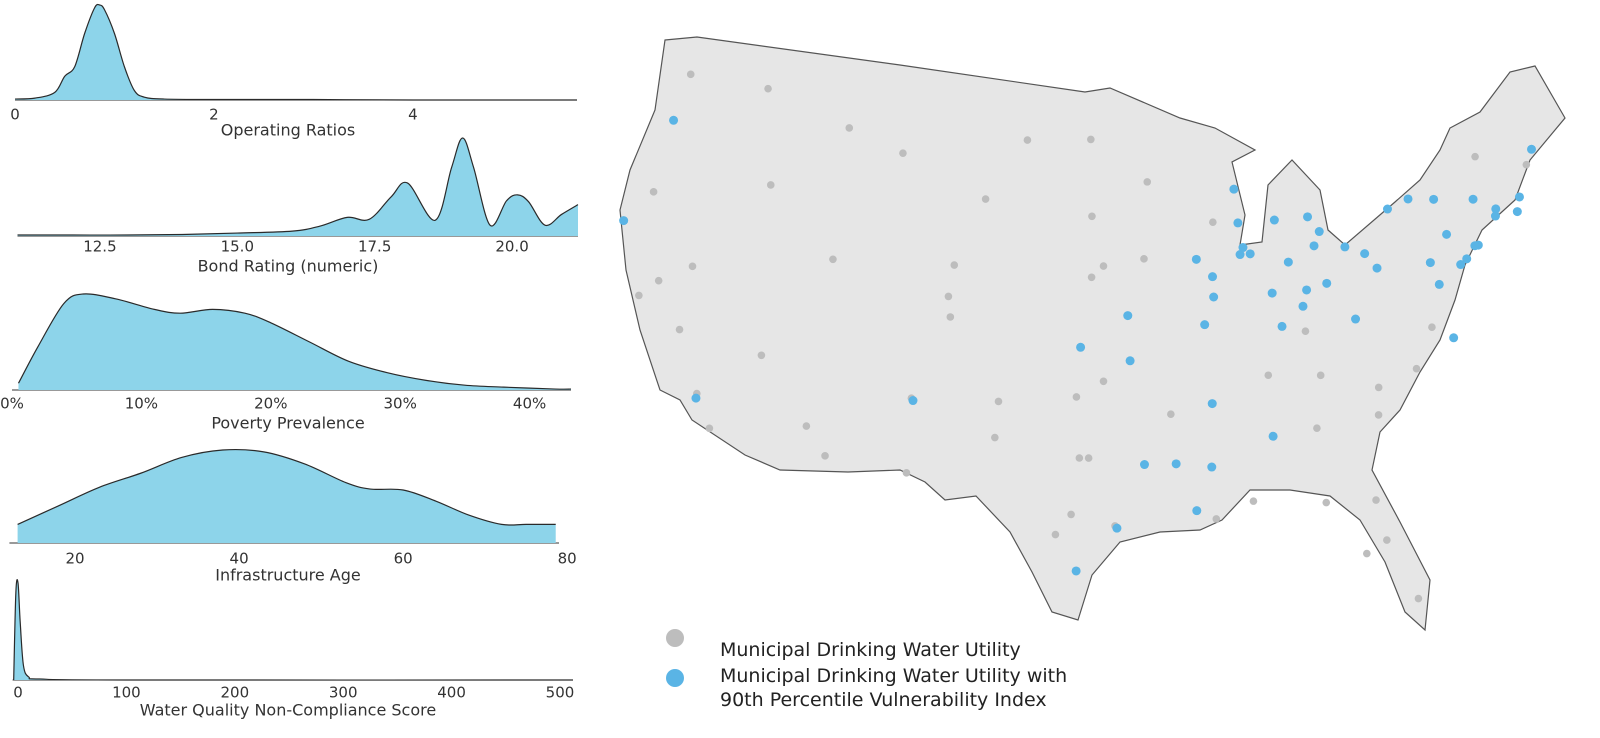 The width and height of the screenshot is (1600, 738). Describe the element at coordinates (400, 404) in the screenshot. I see `x-tick-label: 30%` at that location.